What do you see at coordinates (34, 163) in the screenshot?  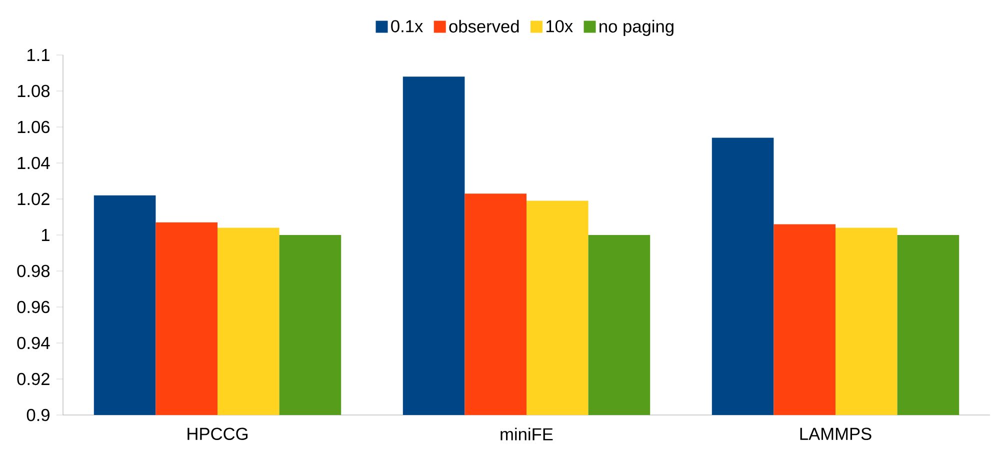 I see `y-tick-label: 1.04` at bounding box center [34, 163].